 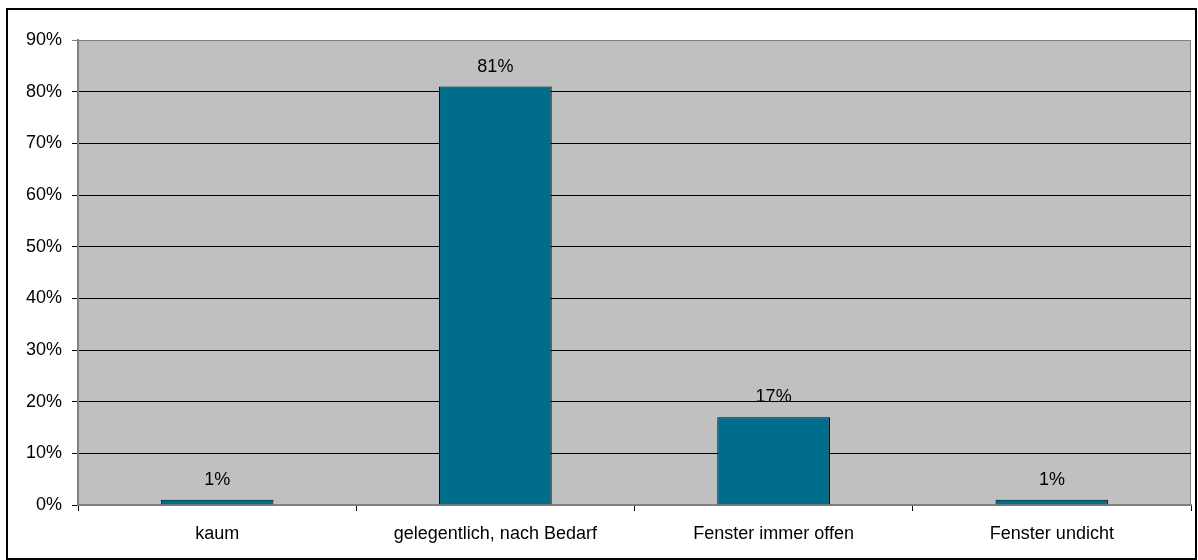 I want to click on y-tick-label: 70%, so click(x=43, y=142).